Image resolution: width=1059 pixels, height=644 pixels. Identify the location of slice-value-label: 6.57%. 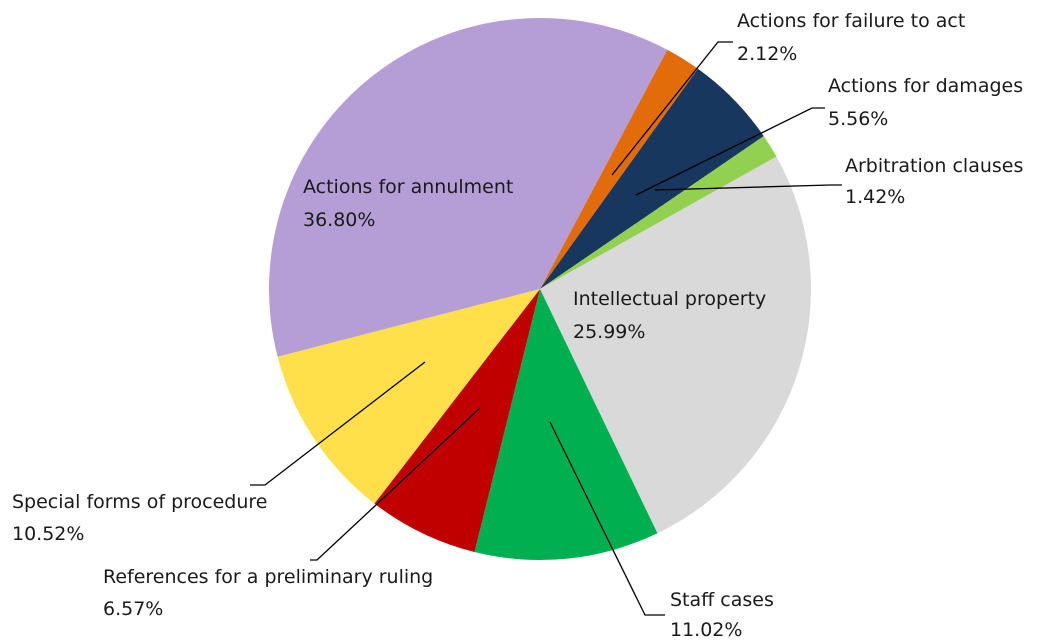
(133, 609).